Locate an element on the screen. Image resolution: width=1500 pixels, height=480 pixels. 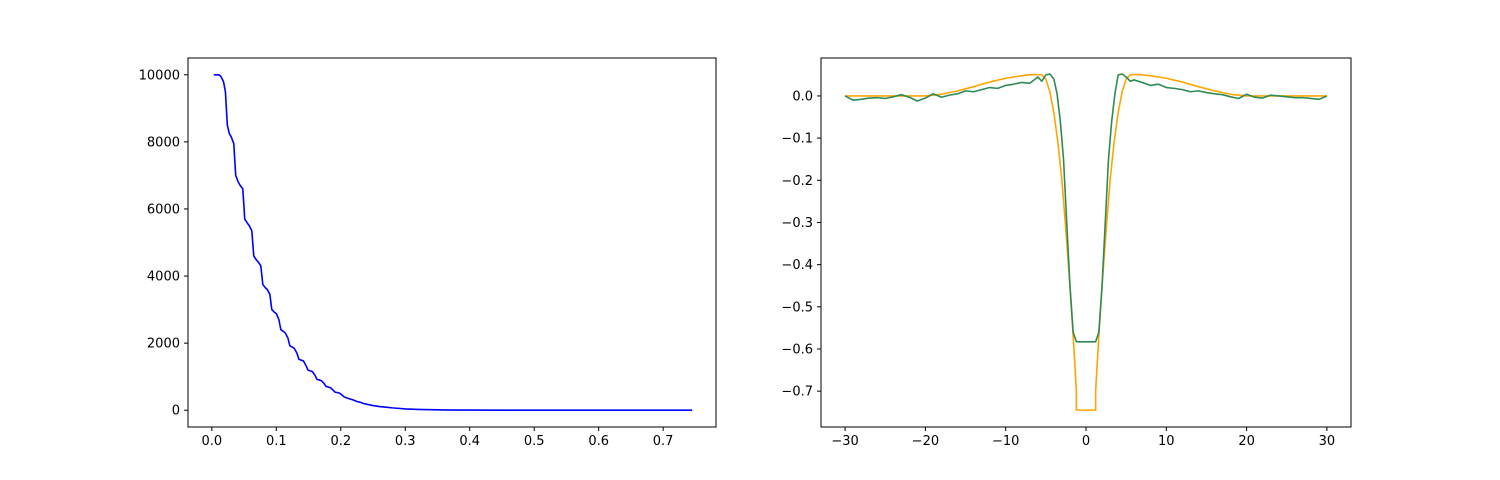
y-tick-label: −0.2 is located at coordinates (797, 181).